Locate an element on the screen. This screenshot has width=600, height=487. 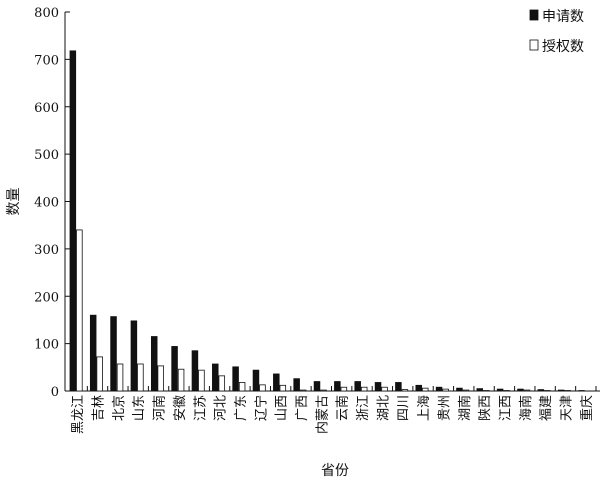
y-tick-label: 800 is located at coordinates (46, 13).